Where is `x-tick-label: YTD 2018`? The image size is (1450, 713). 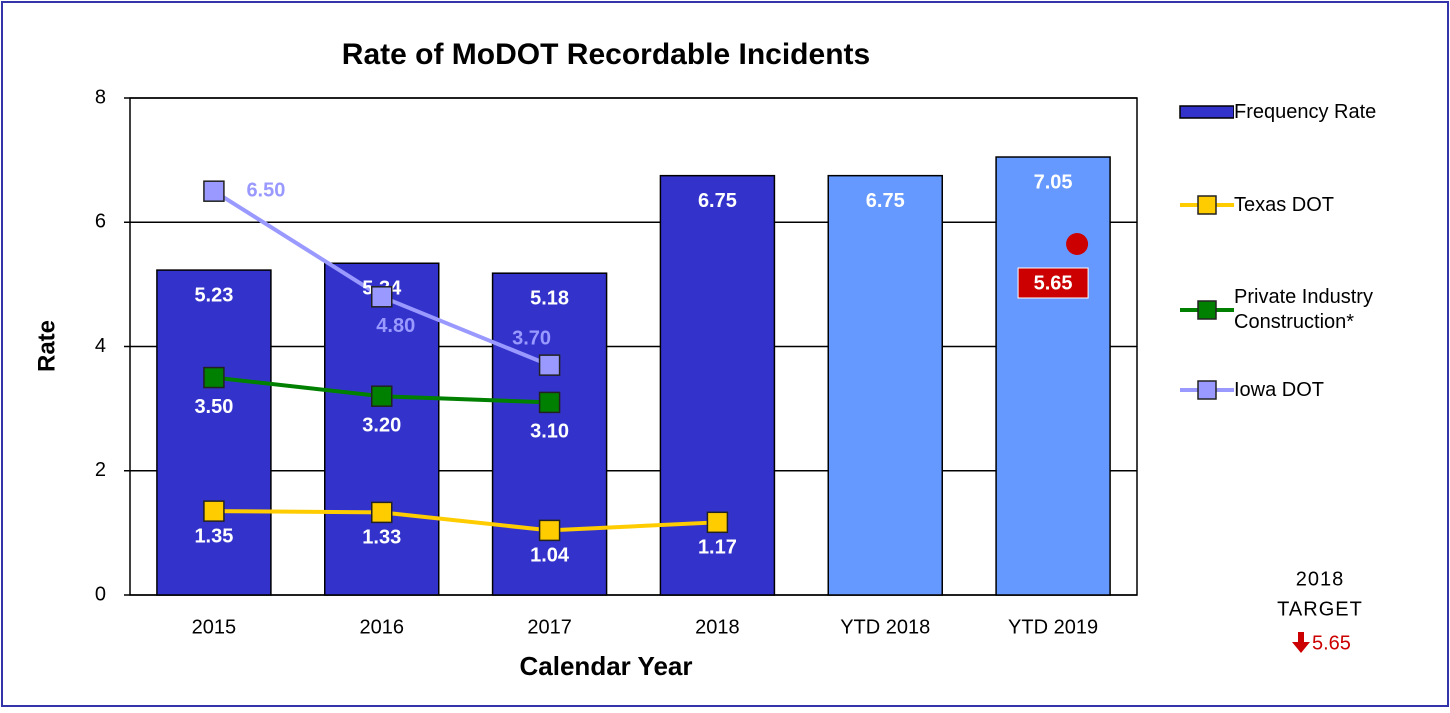
x-tick-label: YTD 2018 is located at coordinates (885, 627).